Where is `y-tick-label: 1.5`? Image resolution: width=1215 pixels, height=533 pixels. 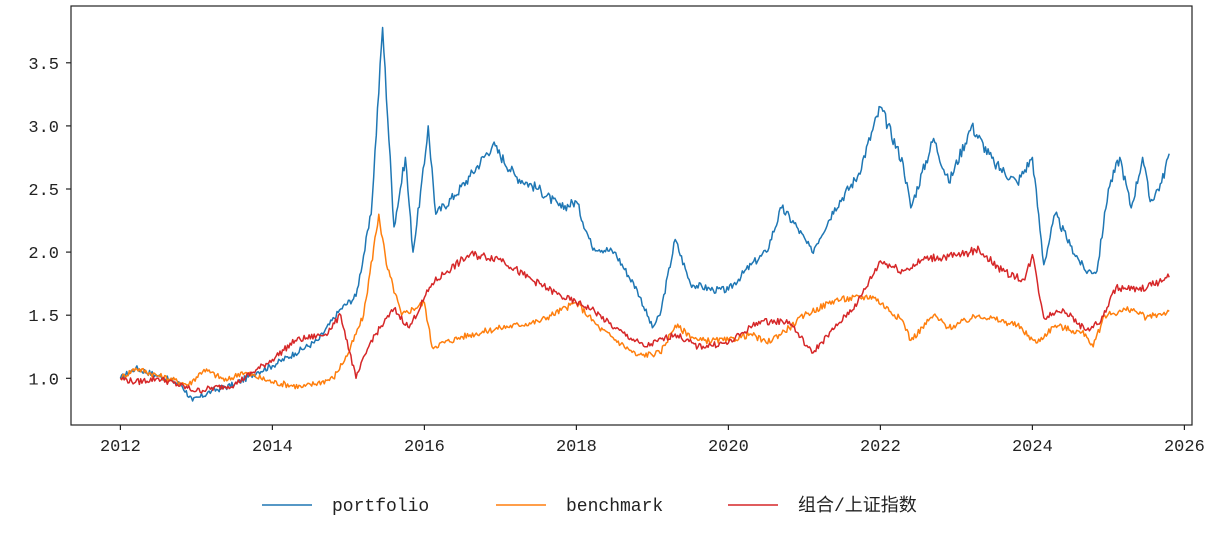
y-tick-label: 1.5 is located at coordinates (43, 317).